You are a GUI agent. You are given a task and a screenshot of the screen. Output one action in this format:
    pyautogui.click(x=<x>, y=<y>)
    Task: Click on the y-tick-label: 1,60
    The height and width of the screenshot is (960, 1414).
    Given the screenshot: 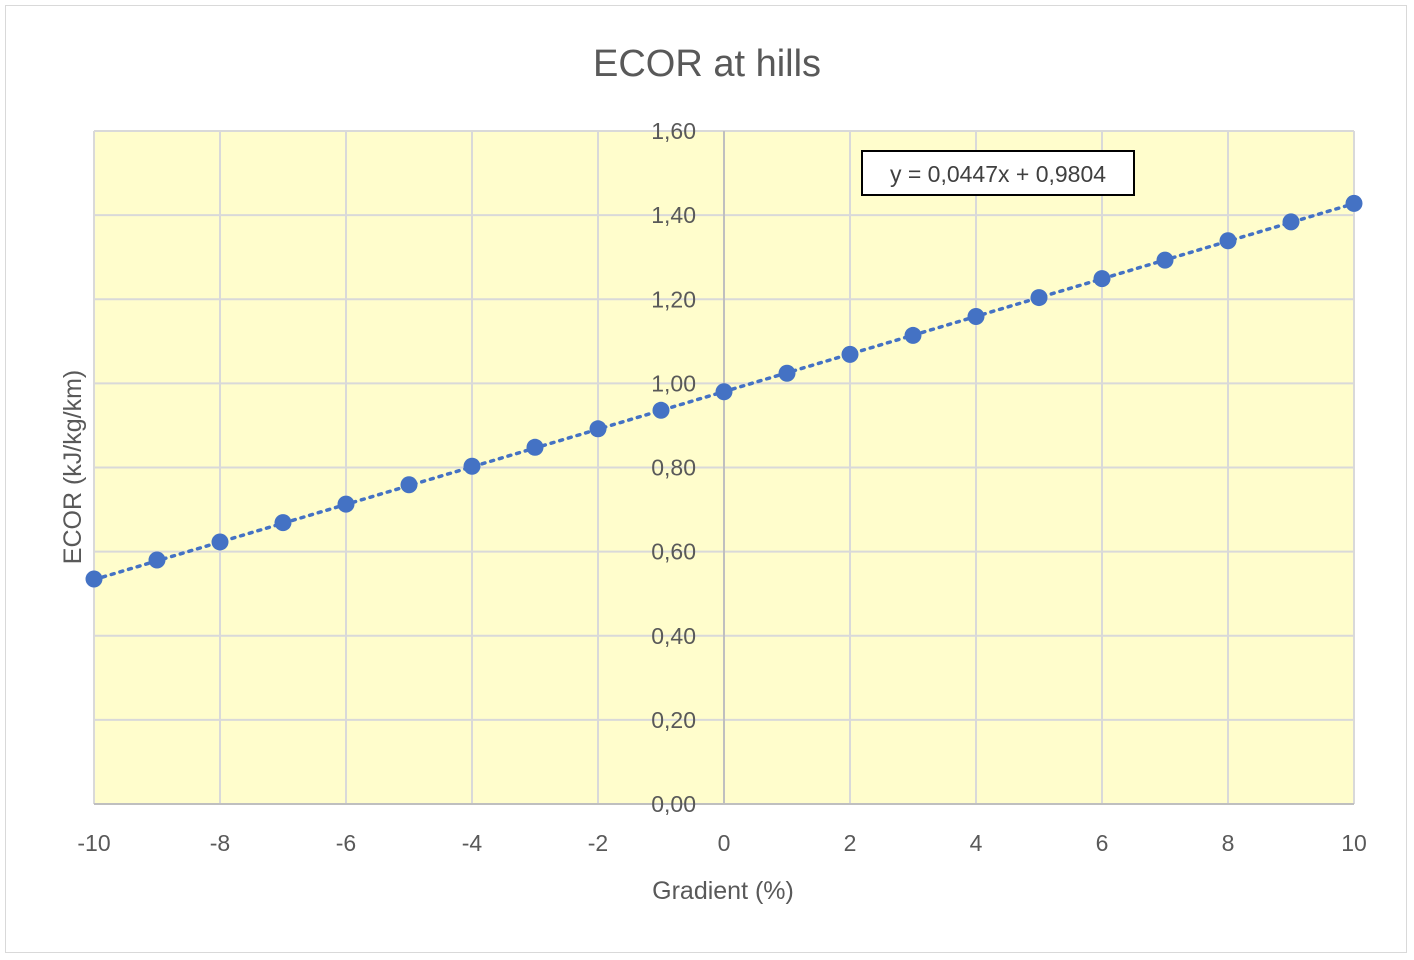 What is the action you would take?
    pyautogui.click(x=673, y=131)
    